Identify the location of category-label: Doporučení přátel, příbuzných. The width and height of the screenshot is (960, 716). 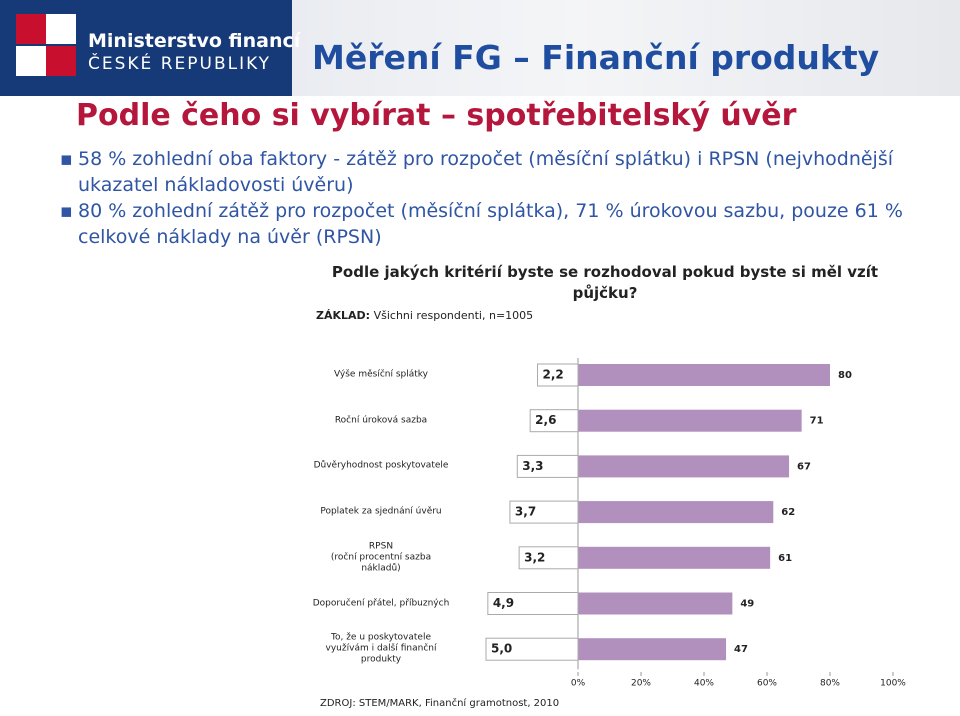
(381, 603).